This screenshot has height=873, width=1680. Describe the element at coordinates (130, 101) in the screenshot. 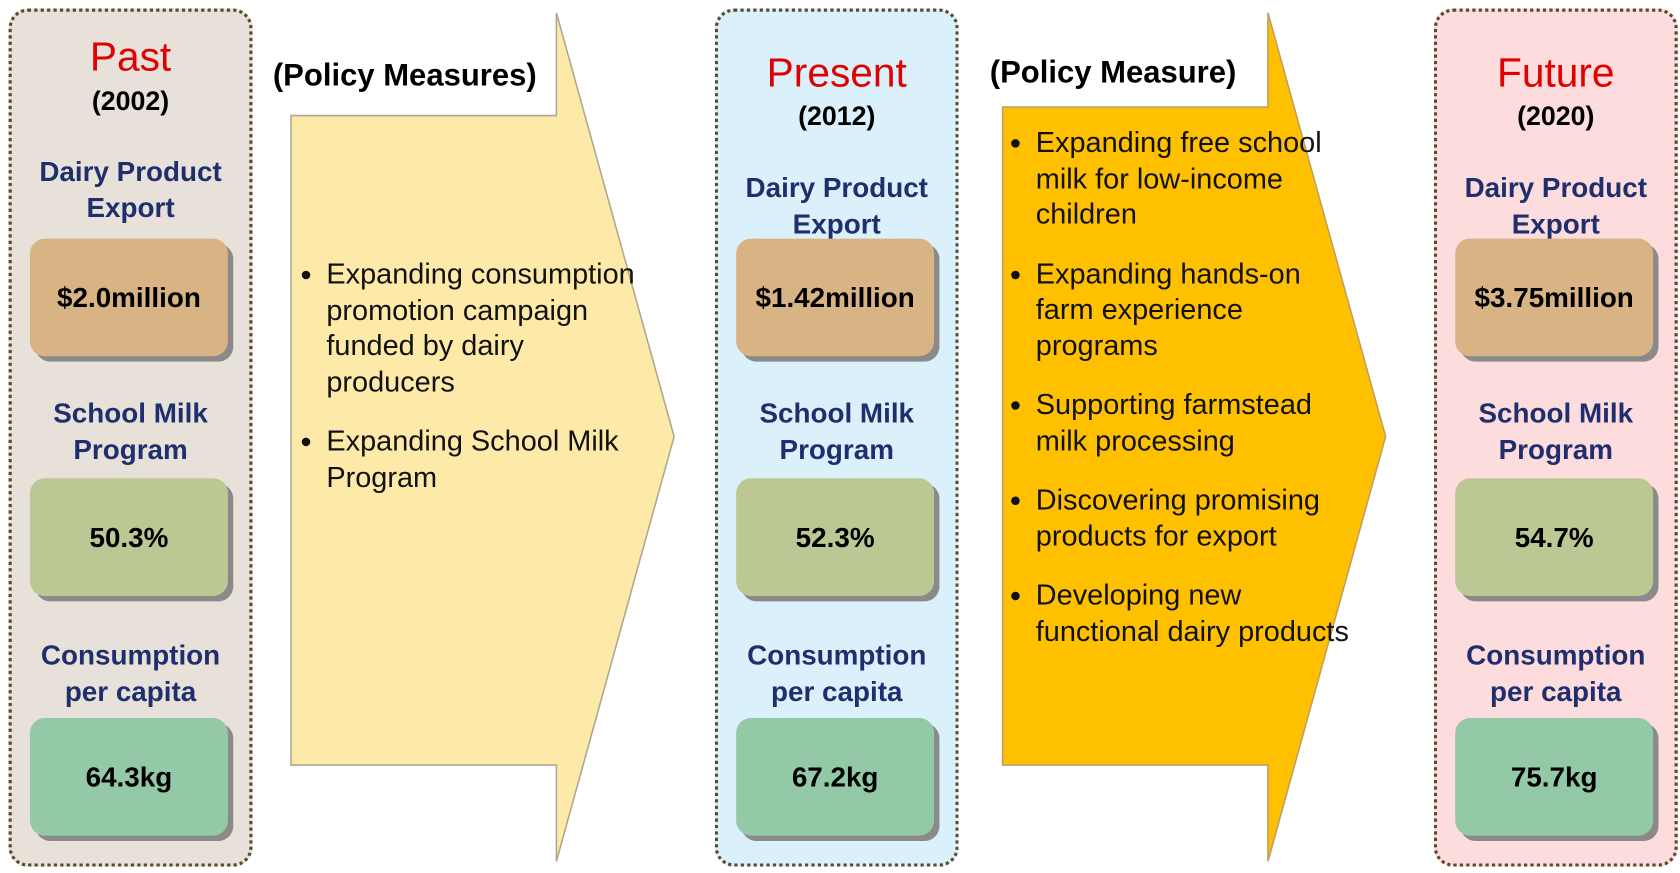

I see `panel-year: (2002)` at that location.